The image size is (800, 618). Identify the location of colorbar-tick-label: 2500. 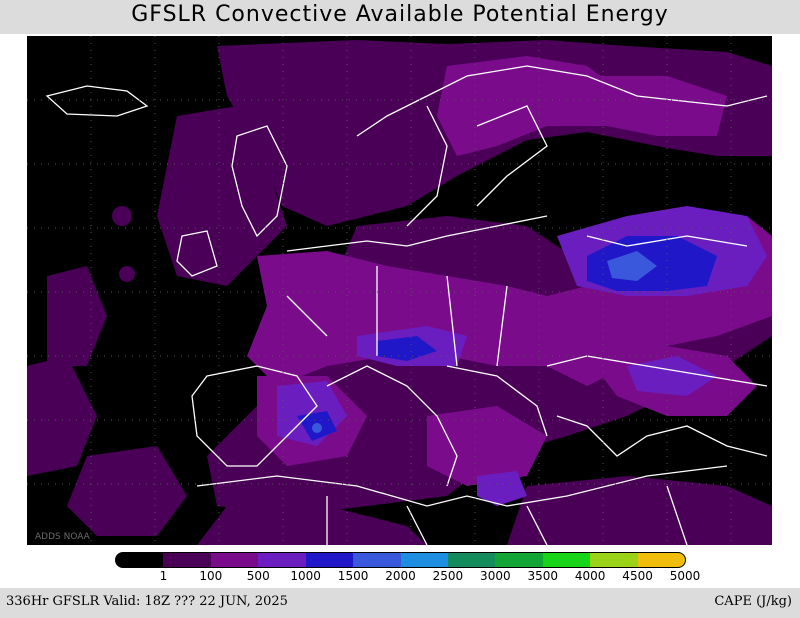
(448, 576).